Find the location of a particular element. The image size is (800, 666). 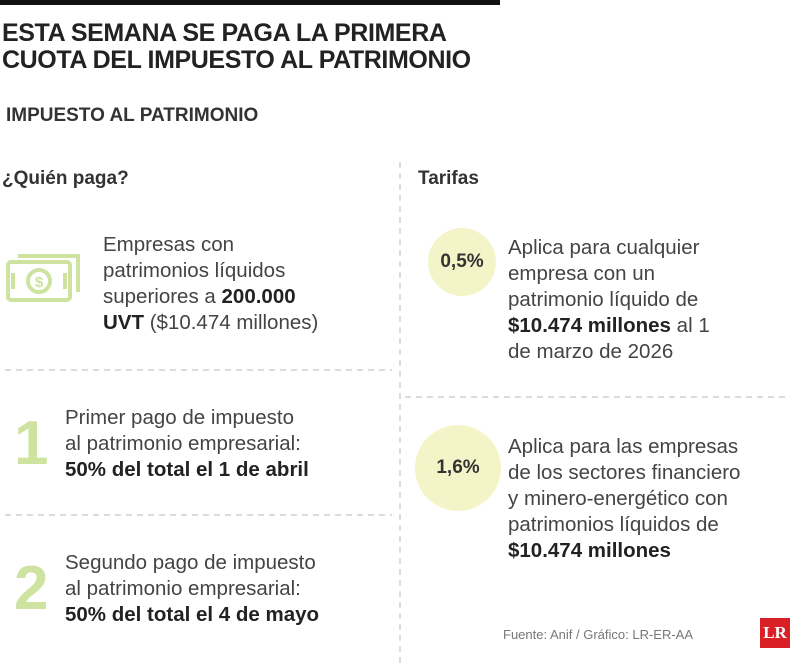

text-line: Aplica para cualquier is located at coordinates (609, 248).